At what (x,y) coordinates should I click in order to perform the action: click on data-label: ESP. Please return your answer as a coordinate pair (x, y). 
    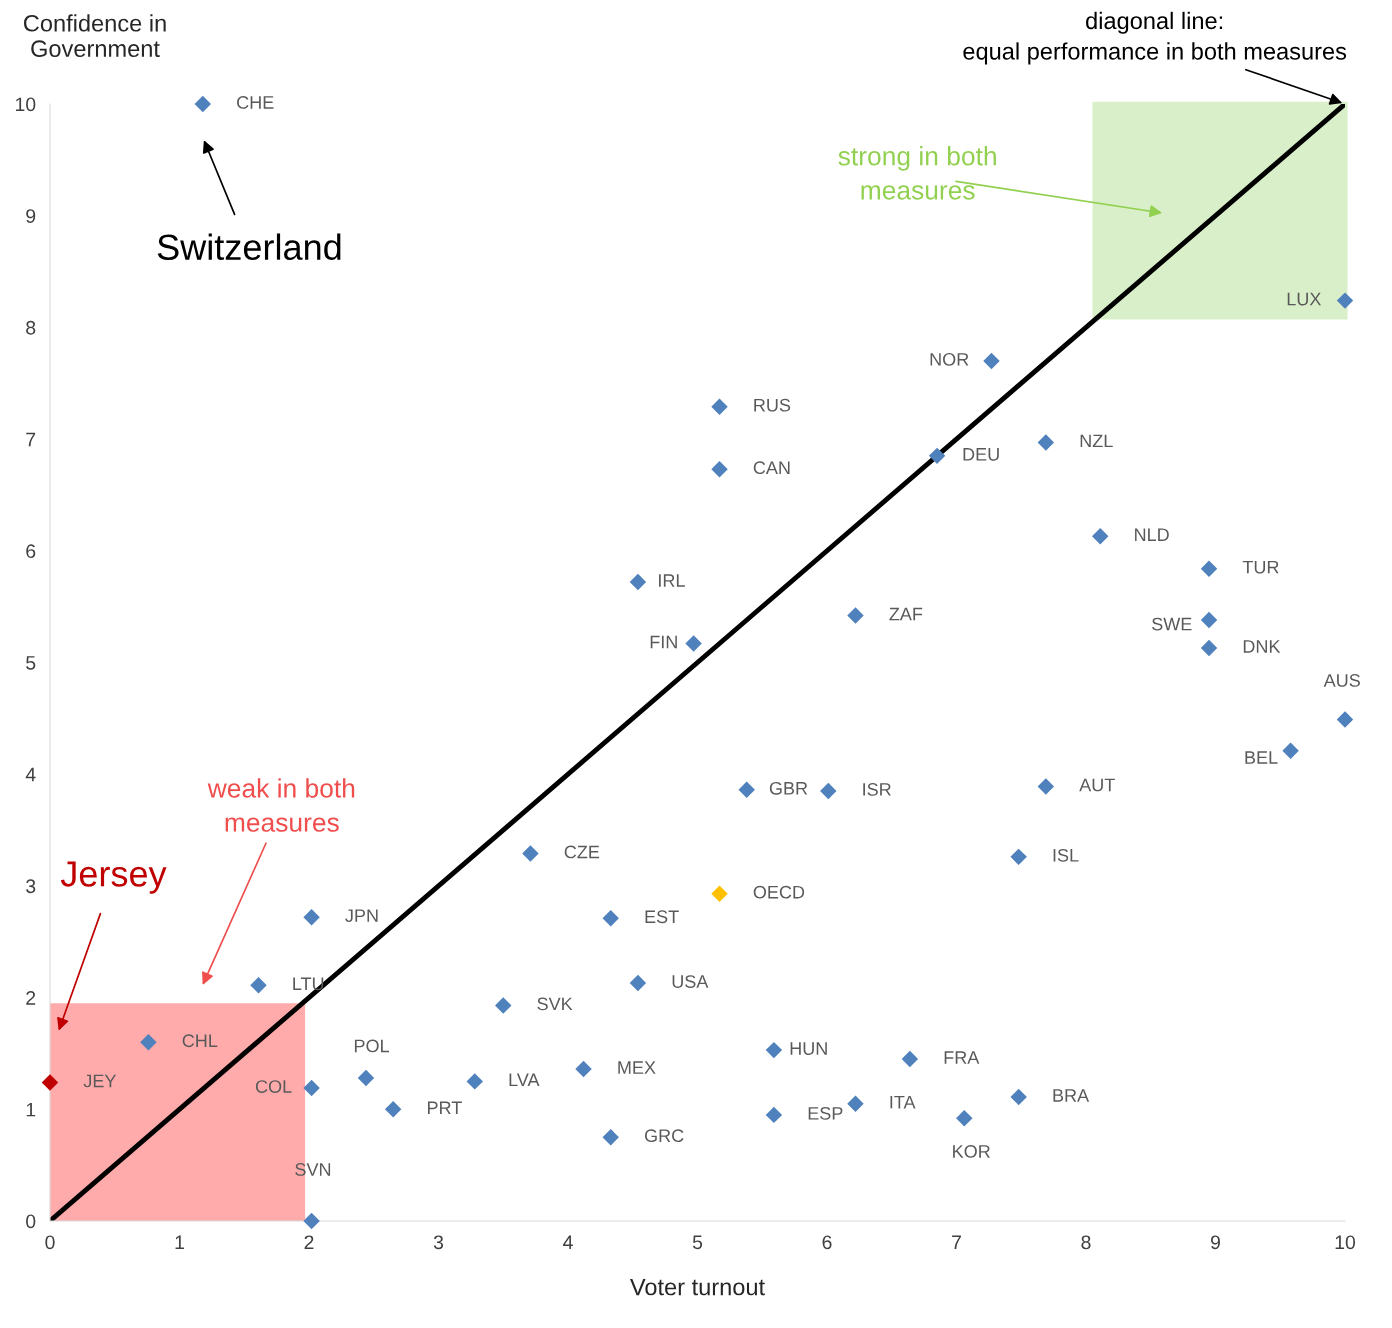
    Looking at the image, I should click on (825, 1113).